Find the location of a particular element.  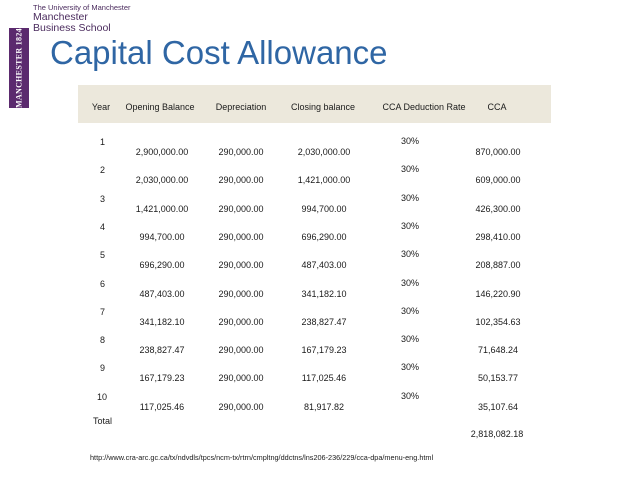

closing-cell: 994,700.00 is located at coordinates (324, 208).